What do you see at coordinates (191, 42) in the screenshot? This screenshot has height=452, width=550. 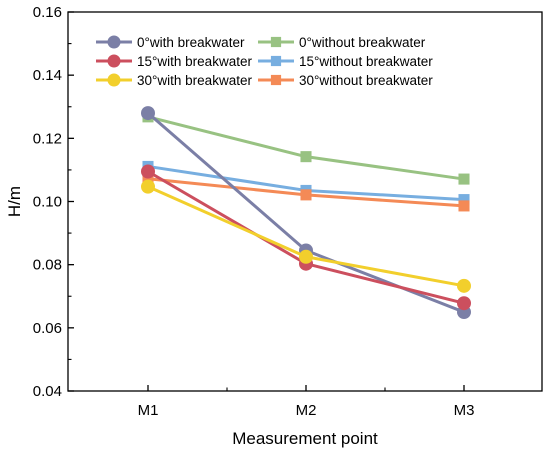 I see `legend-label: 0°with breakwater` at bounding box center [191, 42].